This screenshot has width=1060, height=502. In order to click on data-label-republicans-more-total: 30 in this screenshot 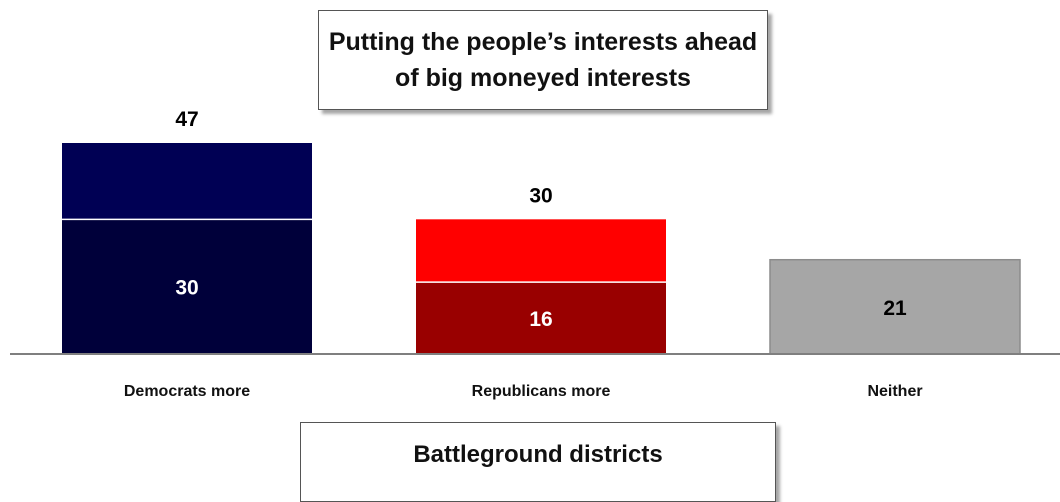, I will do `click(540, 195)`.